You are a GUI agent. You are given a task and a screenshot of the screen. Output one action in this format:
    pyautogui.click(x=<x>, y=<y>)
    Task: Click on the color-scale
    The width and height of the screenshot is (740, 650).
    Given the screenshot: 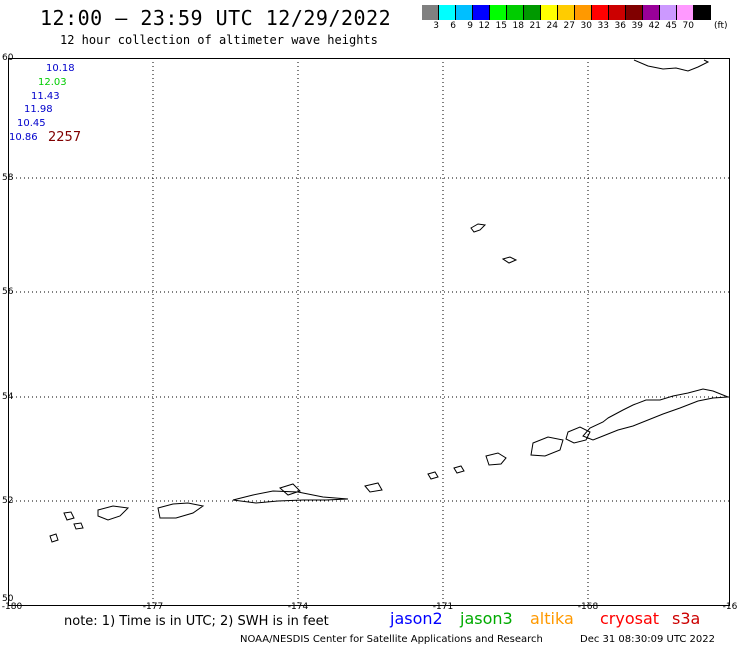 What is the action you would take?
    pyautogui.click(x=566, y=12)
    